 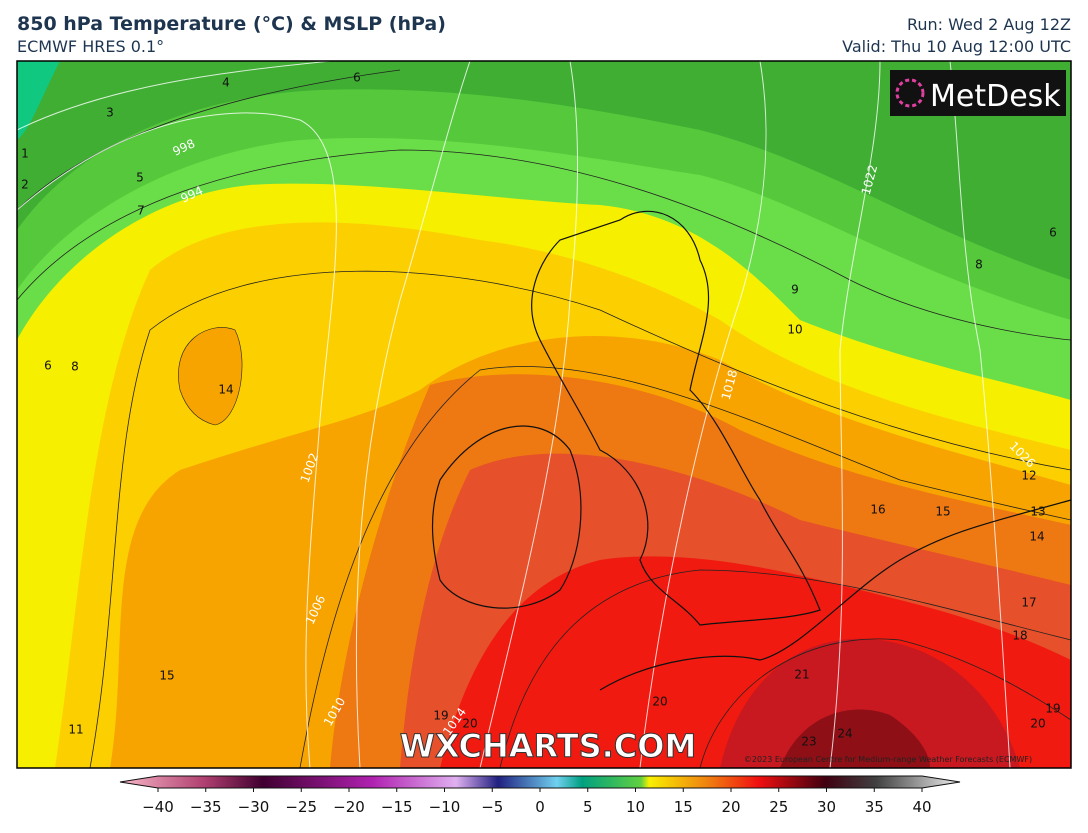 I want to click on valid-time: Valid: Thu 10 Aug 12:00 UTC, so click(x=956, y=46).